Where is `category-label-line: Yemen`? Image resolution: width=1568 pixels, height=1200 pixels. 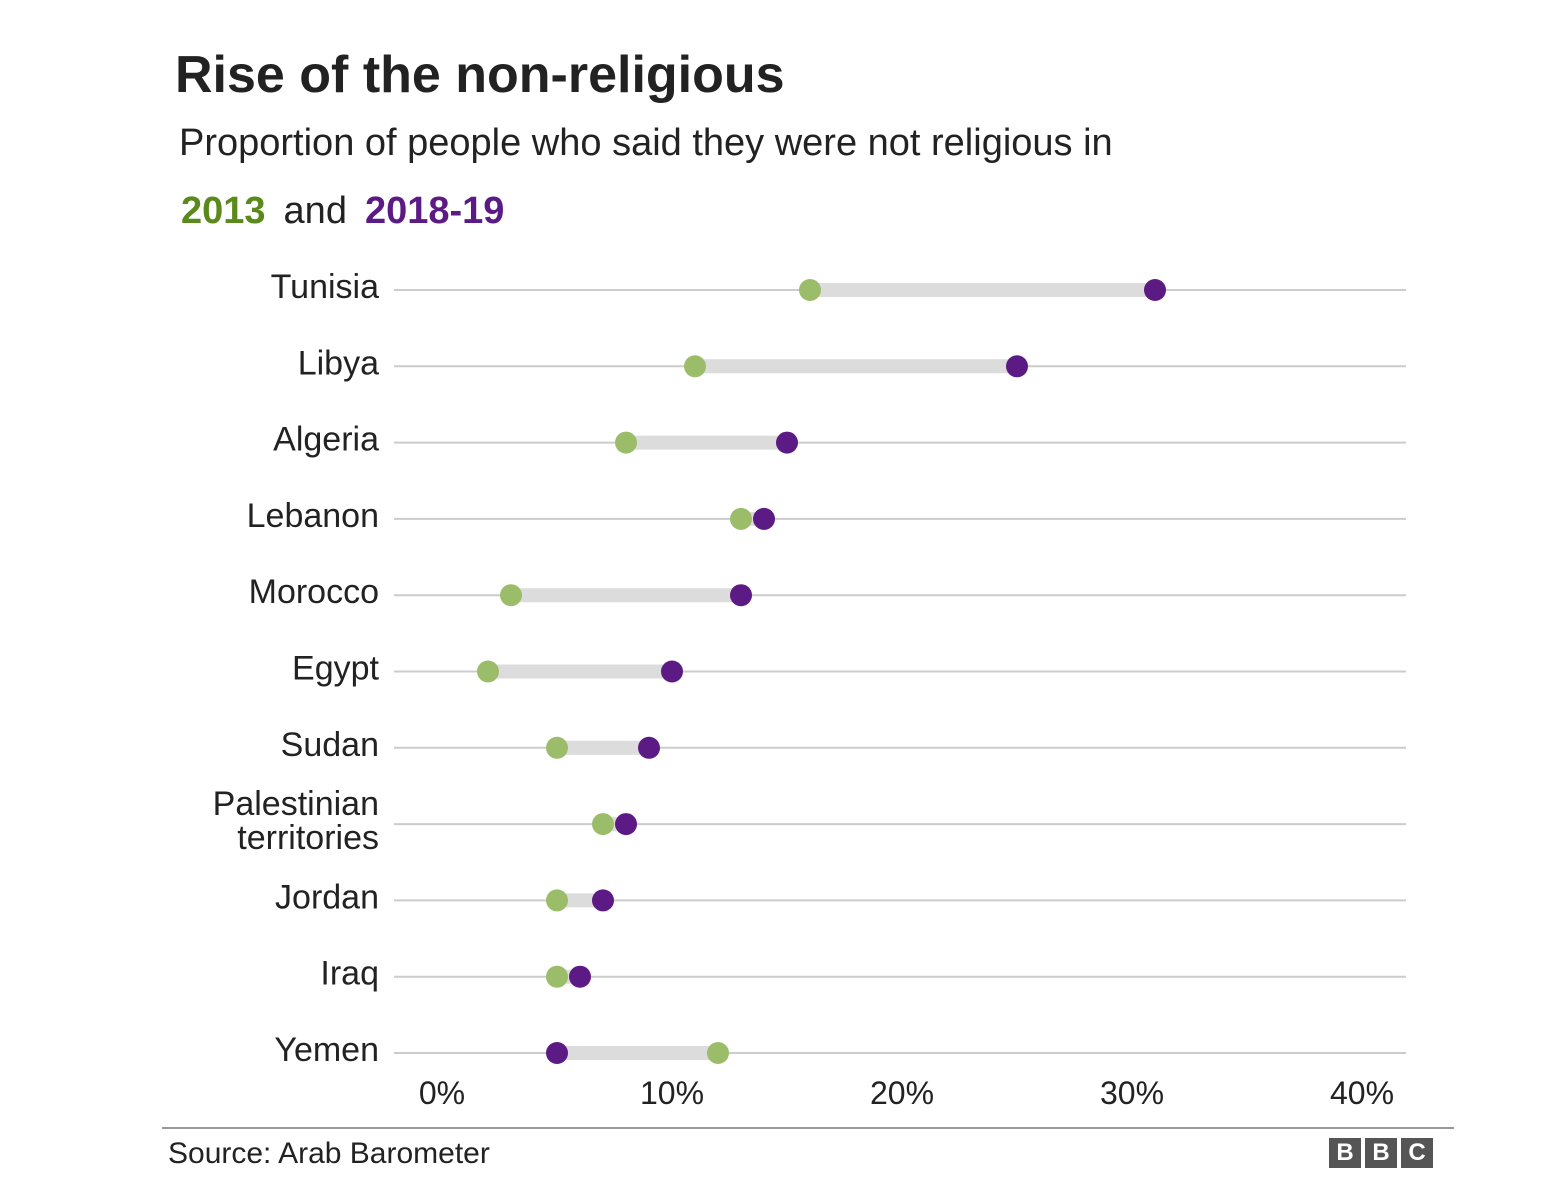
category-label-line: Yemen is located at coordinates (326, 1050).